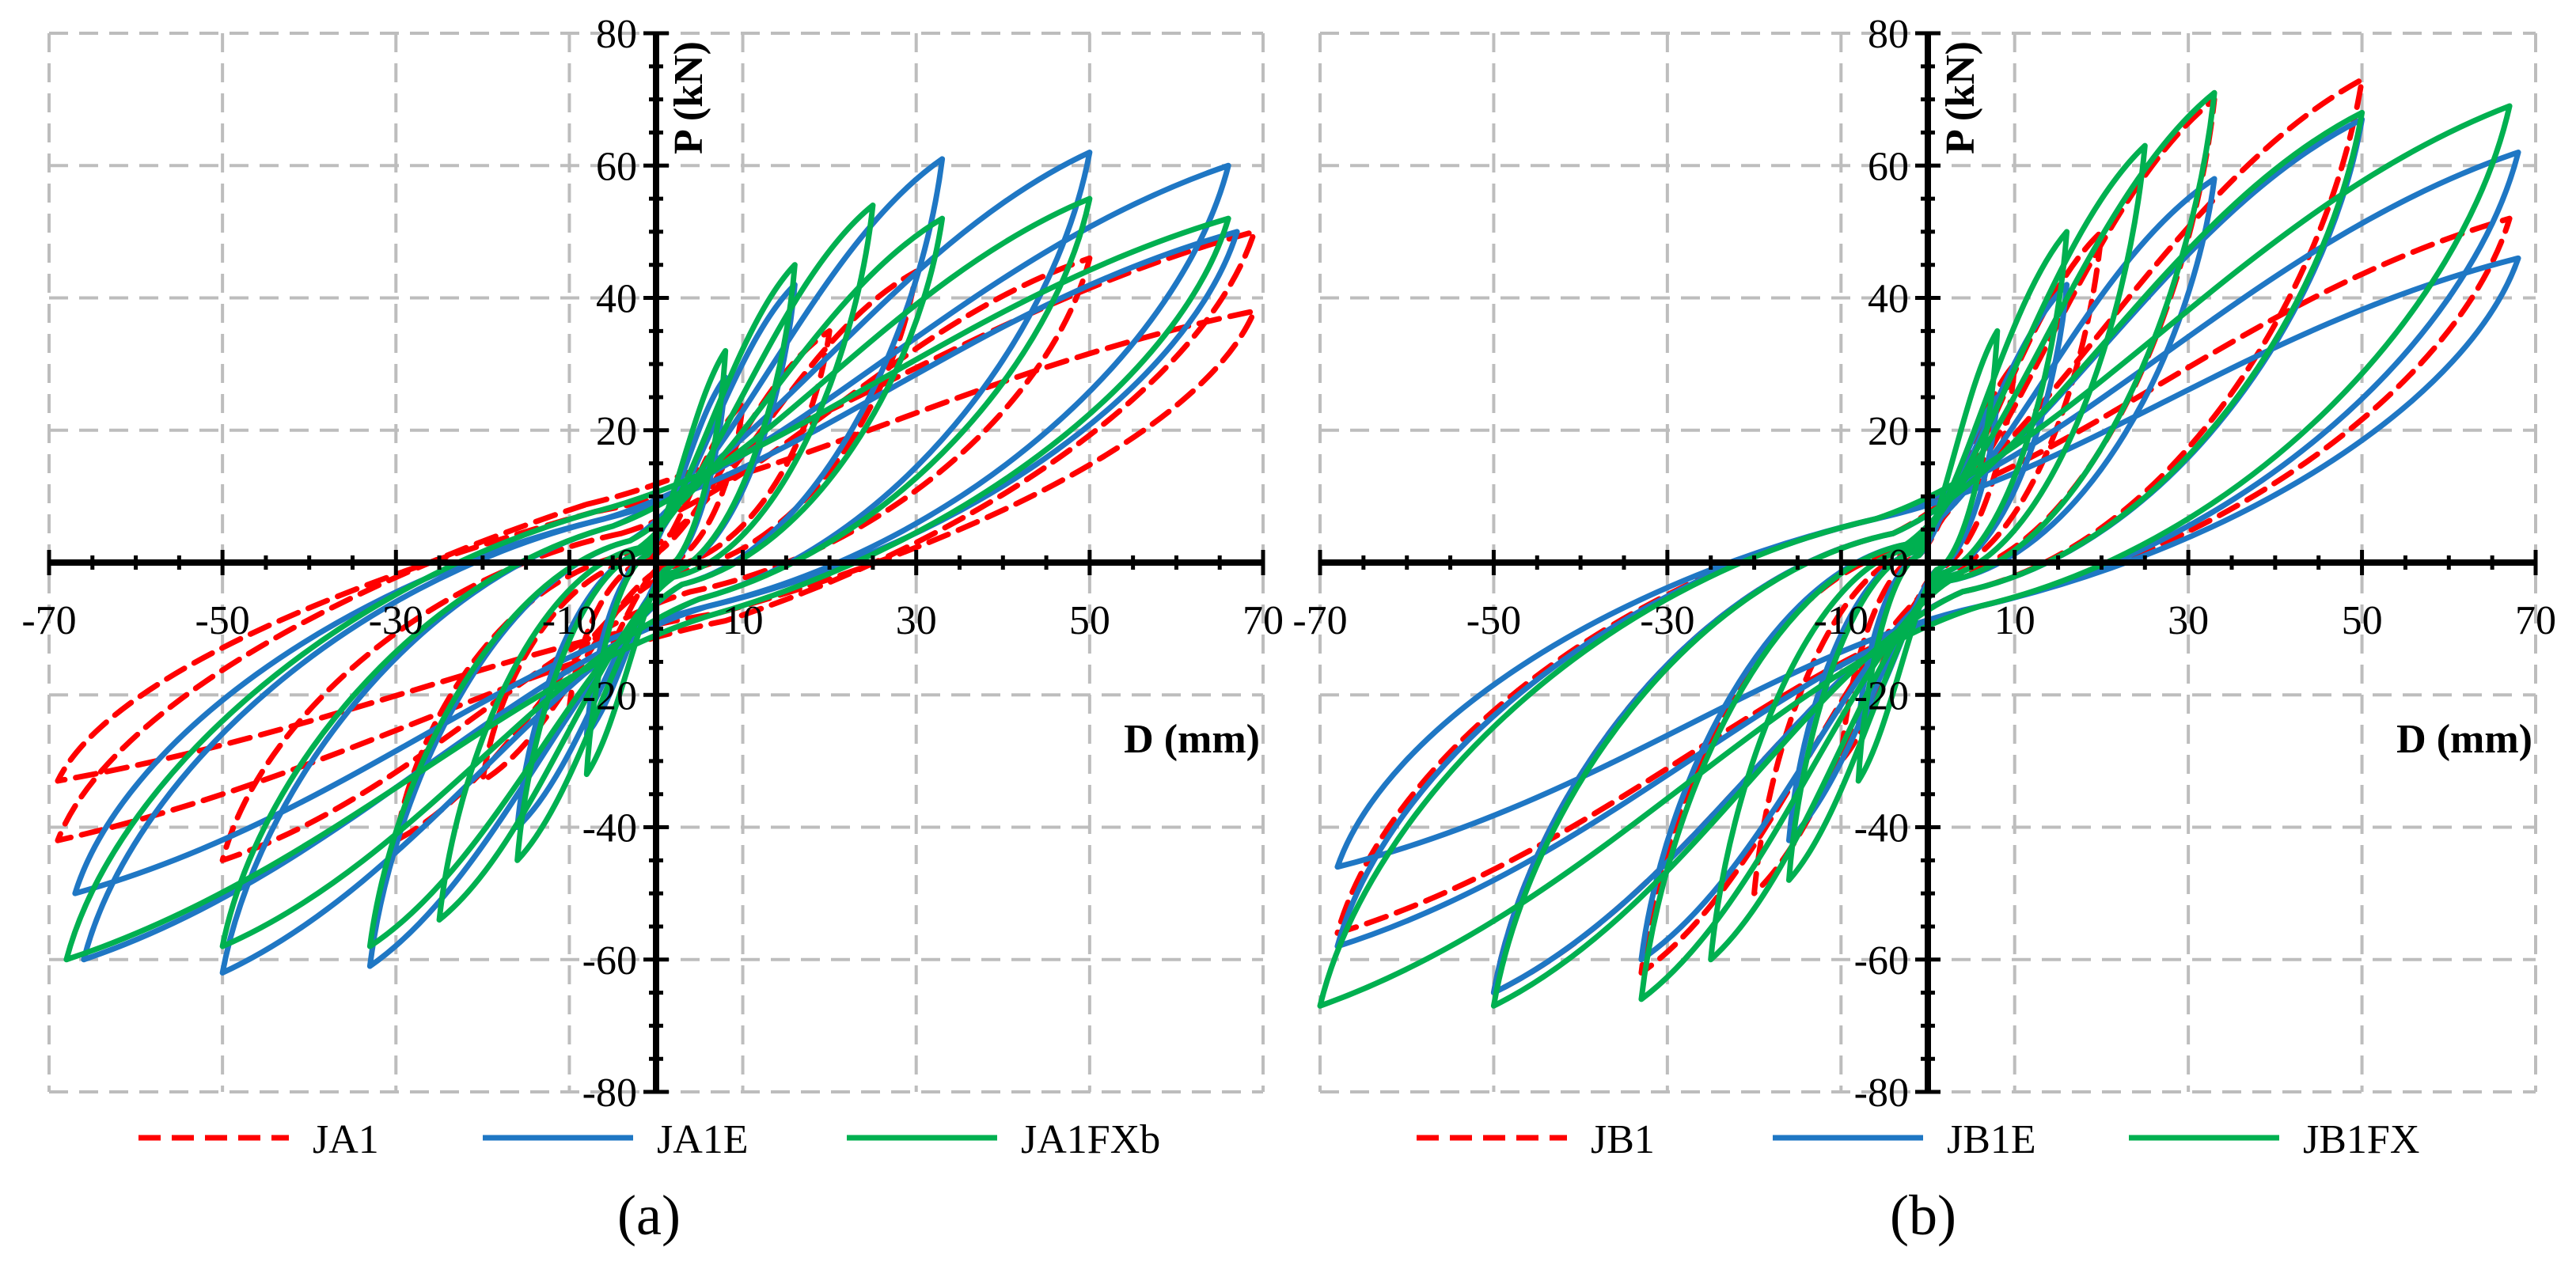  I want to click on legend-b: JB1 JB1E JB1FX, so click(1918, 1139).